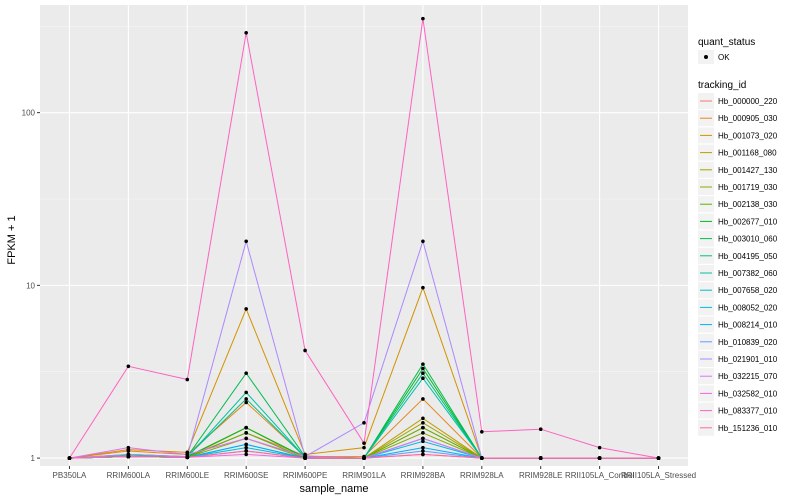 The height and width of the screenshot is (500, 800). What do you see at coordinates (748, 325) in the screenshot?
I see `legend-label: Hb_008214_010` at bounding box center [748, 325].